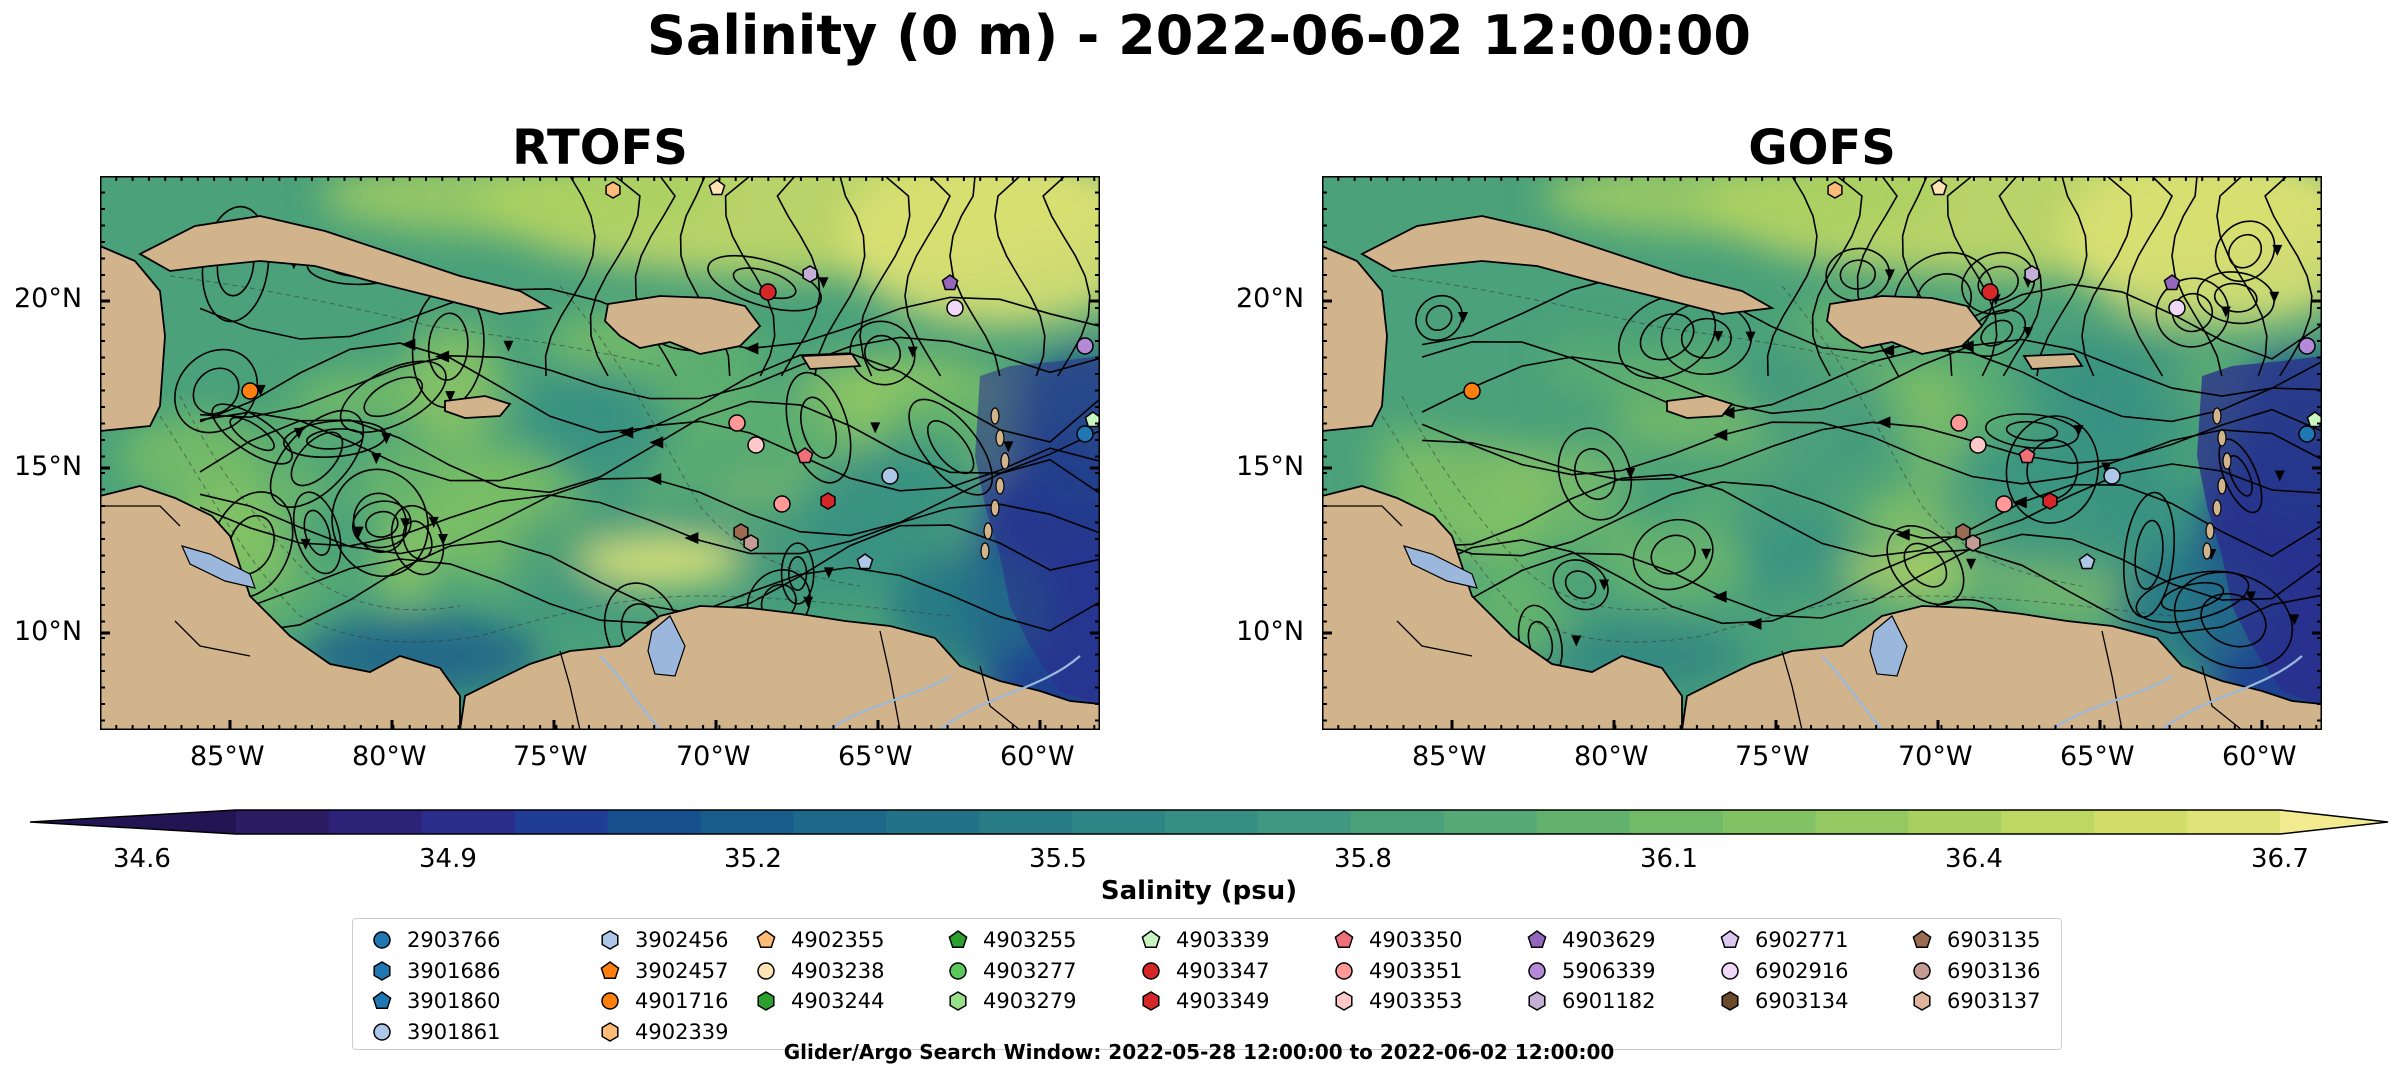 This screenshot has width=2398, height=1076. I want to click on legend-item: 6903135, so click(1976, 940).